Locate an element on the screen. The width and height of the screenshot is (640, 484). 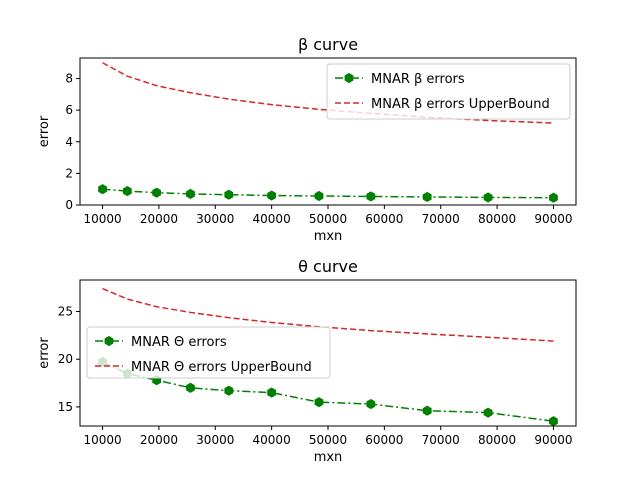
y-tick-label: 4 is located at coordinates (69, 142).